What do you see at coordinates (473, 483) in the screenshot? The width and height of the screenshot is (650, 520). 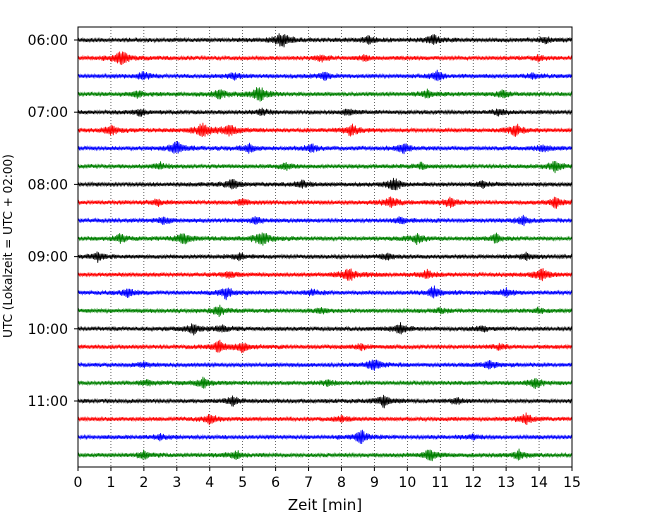 I see `x-tick-label: 12` at bounding box center [473, 483].